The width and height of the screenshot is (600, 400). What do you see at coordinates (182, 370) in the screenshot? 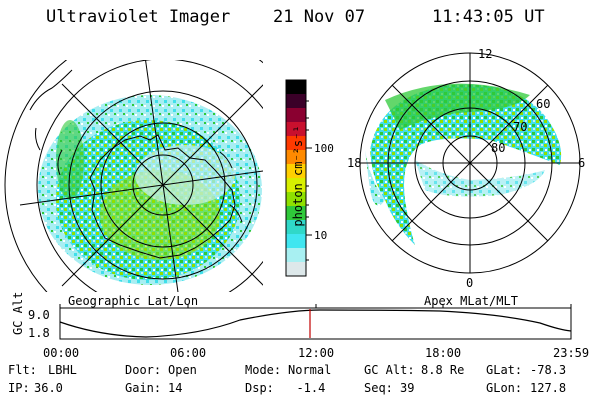
I see `info-door-value: Open` at bounding box center [182, 370].